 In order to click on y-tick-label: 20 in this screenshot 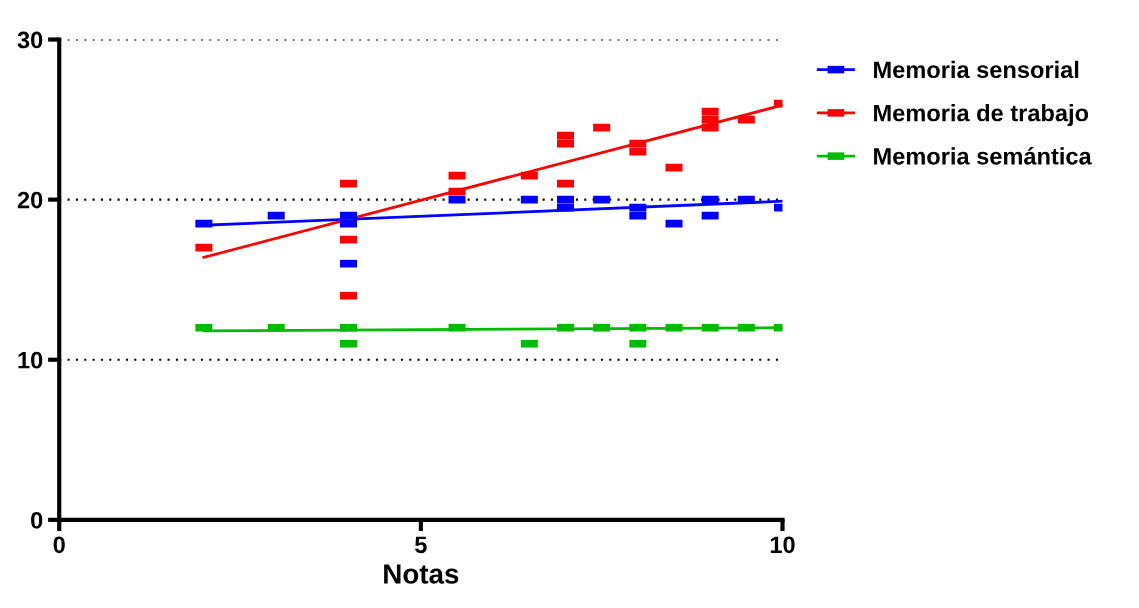, I will do `click(30, 200)`.